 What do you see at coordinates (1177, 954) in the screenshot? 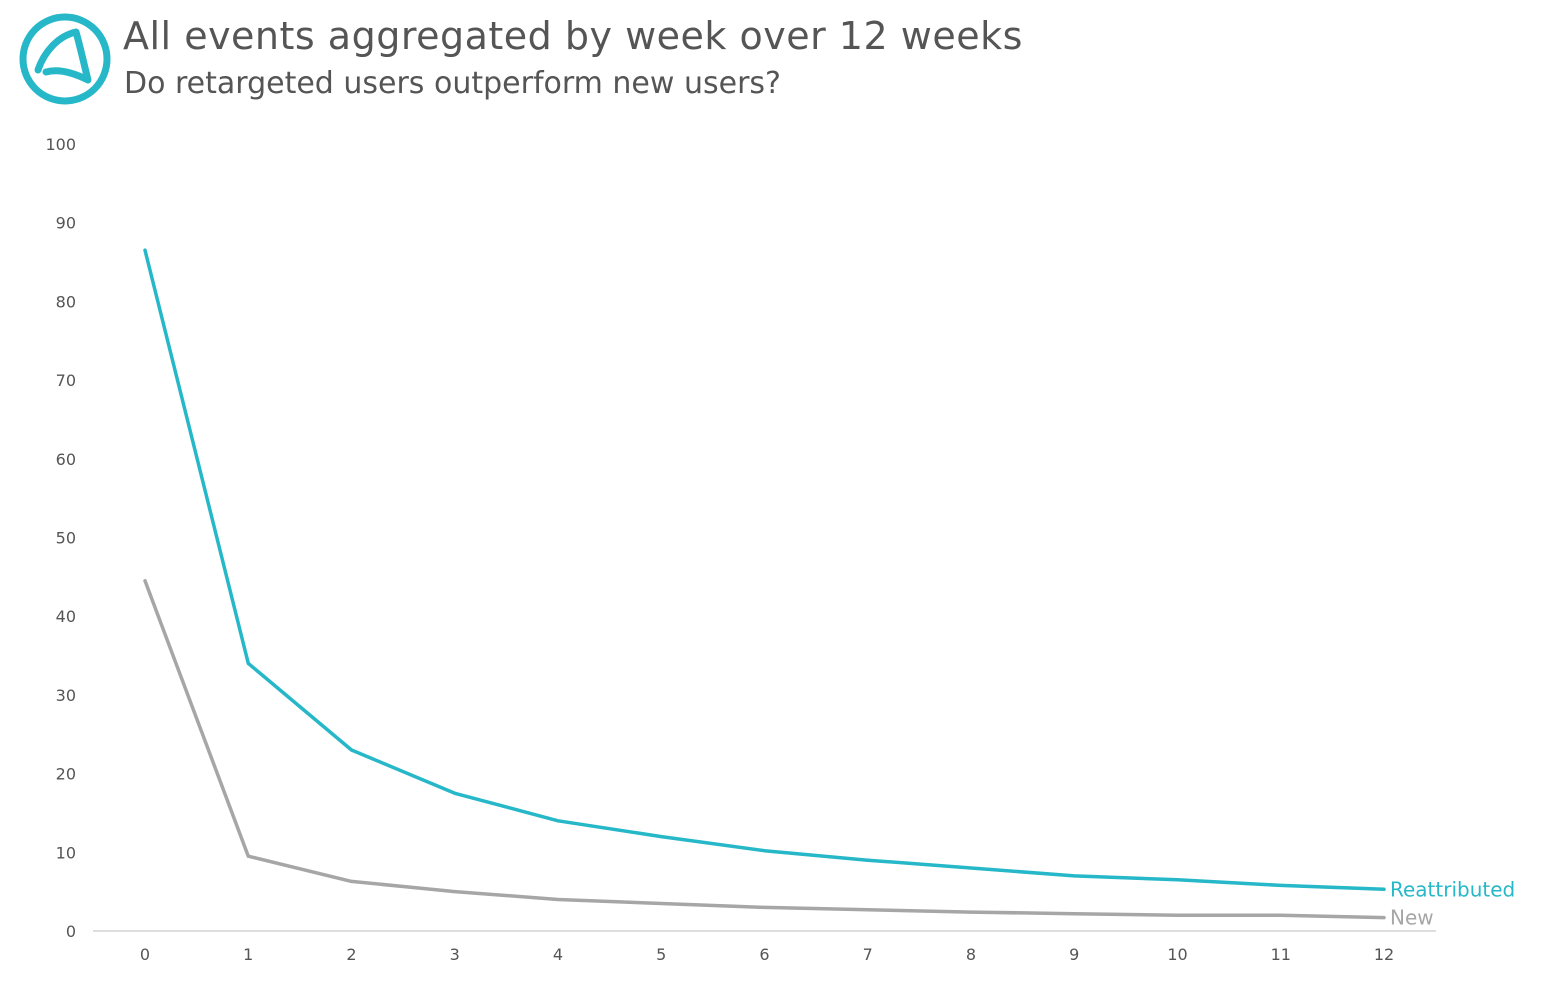
I see `x-tick-label: 10` at bounding box center [1177, 954].